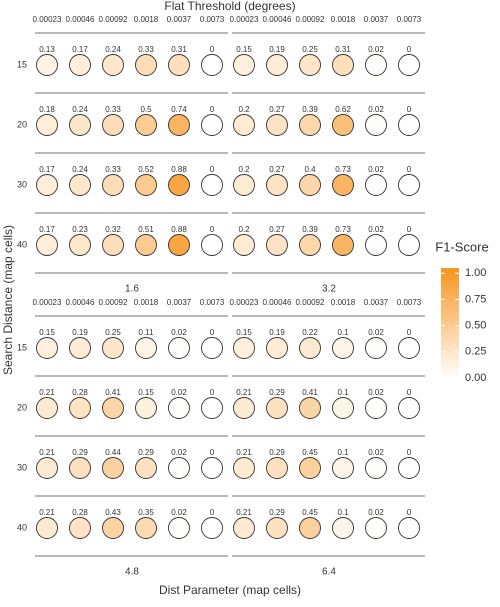  Describe the element at coordinates (310, 332) in the screenshot. I see `value-label: 0.22` at that location.